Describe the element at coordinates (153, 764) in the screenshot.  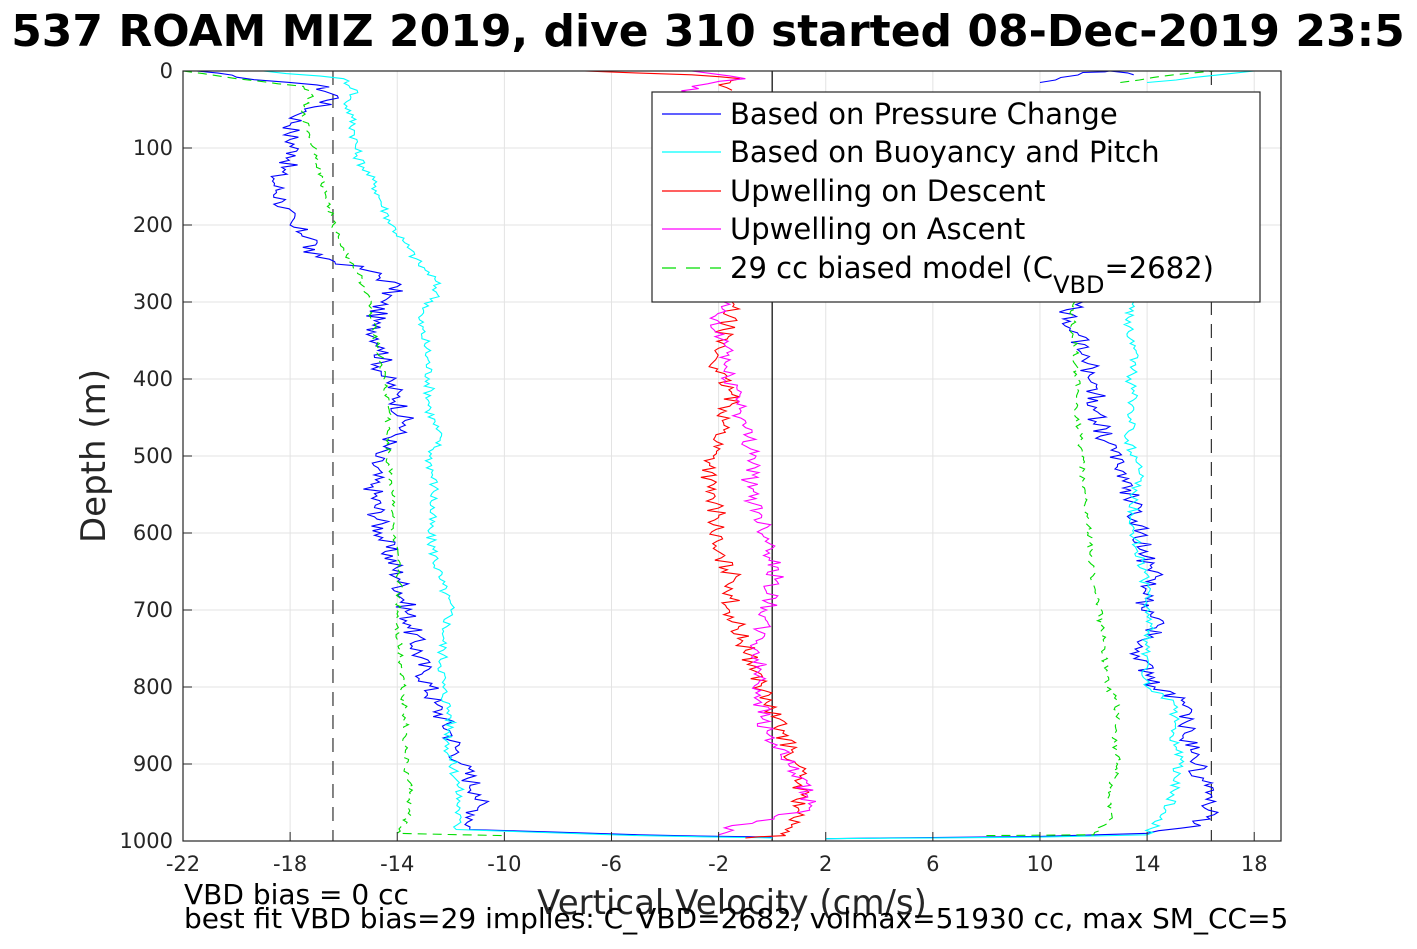
I see `y-tick-label: 900` at that location.